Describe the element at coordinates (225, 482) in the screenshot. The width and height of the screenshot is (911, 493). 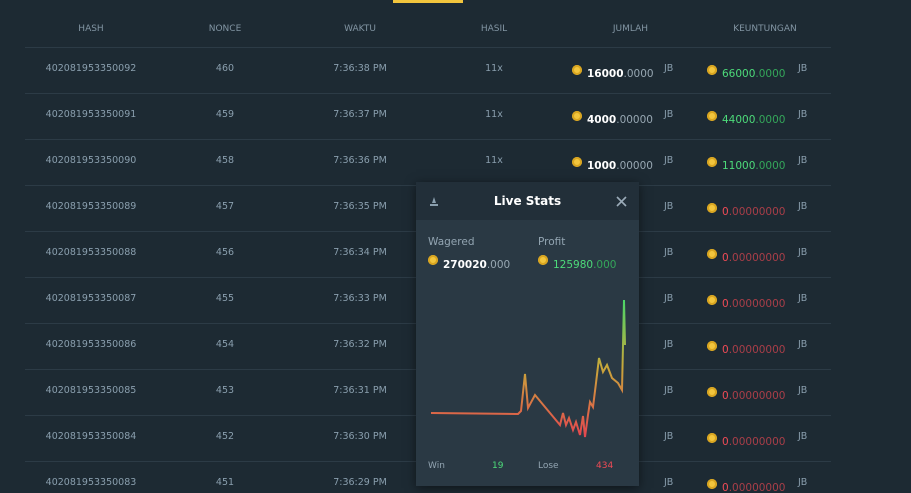
I see `nonce-cell: 451` at that location.